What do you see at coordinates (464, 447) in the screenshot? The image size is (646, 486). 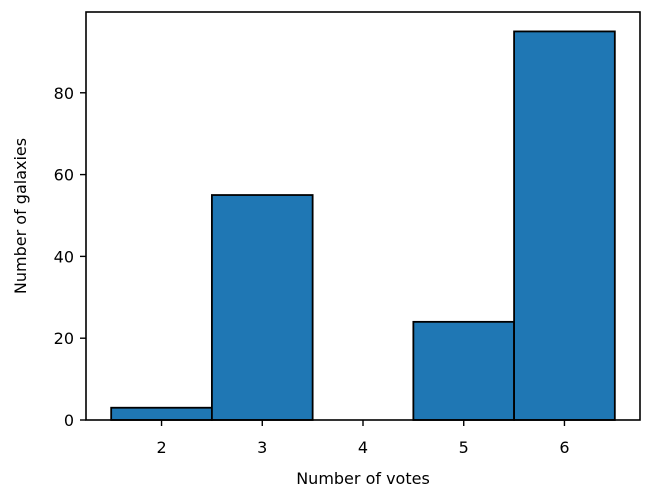 I see `x-tick-label: 5` at bounding box center [464, 447].